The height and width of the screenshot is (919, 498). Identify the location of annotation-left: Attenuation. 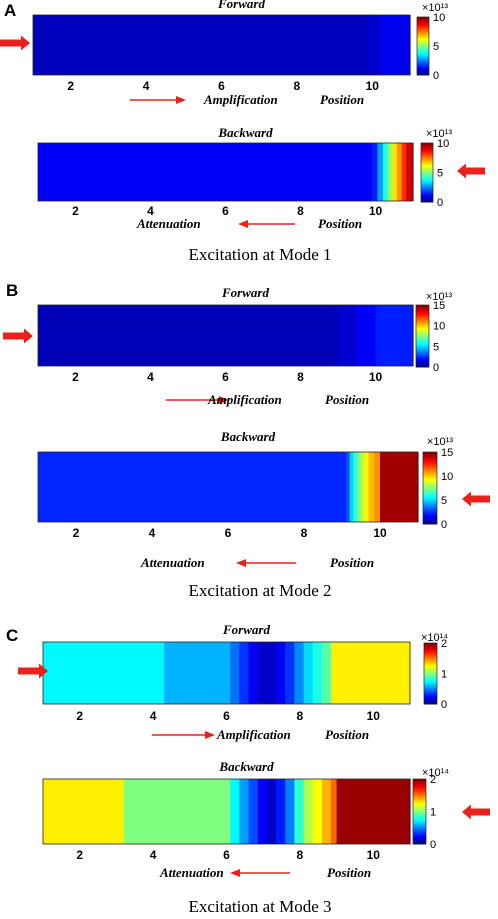
(172, 562).